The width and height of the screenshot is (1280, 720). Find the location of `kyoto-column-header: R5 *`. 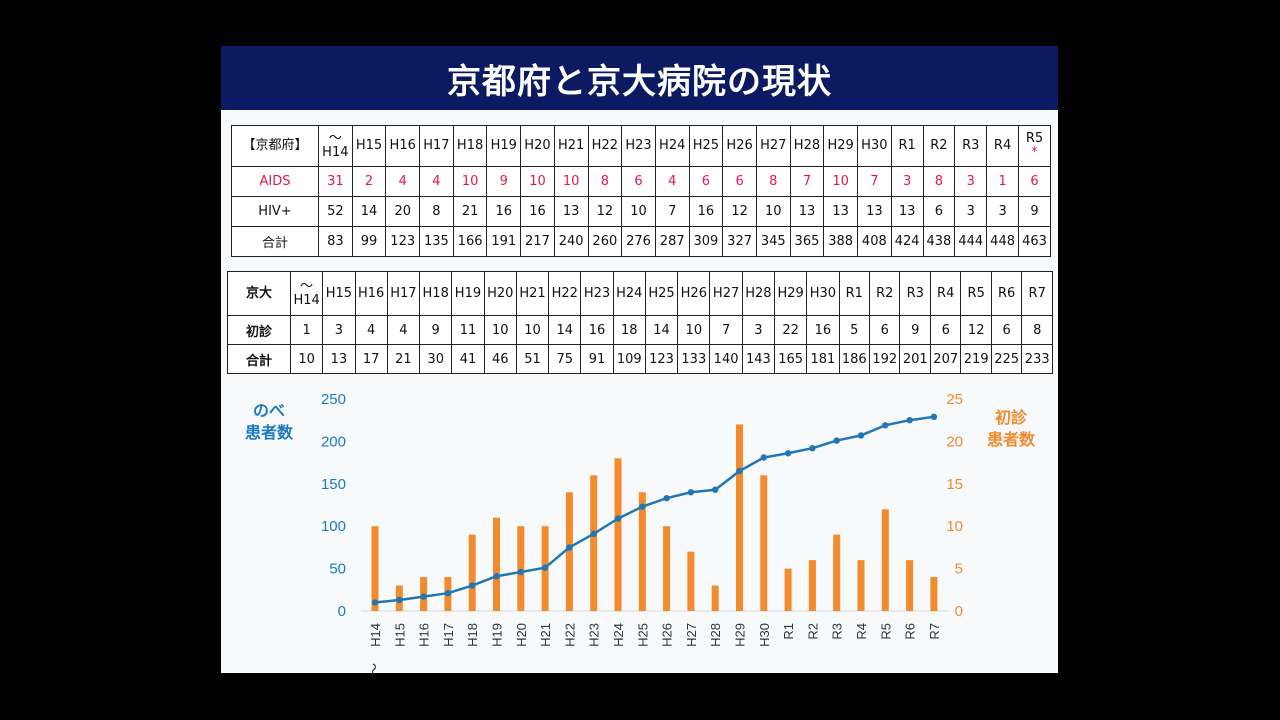

kyoto-column-header: R5 * is located at coordinates (1034, 146).